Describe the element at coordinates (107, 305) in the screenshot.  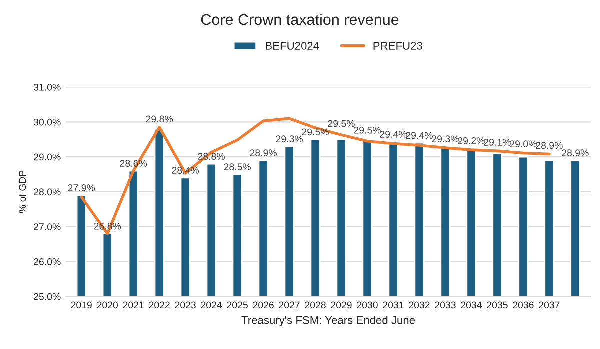
I see `x-tick-label: 2020` at that location.